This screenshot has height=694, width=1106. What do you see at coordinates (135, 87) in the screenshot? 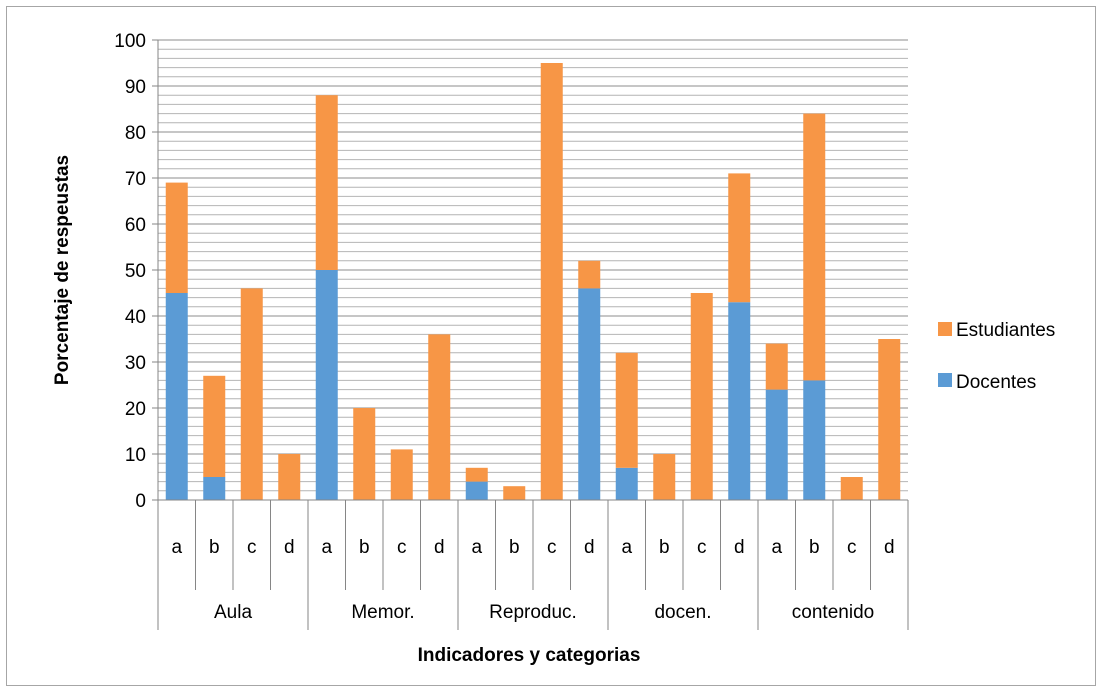
I see `y-tick-label: 90` at bounding box center [135, 87].